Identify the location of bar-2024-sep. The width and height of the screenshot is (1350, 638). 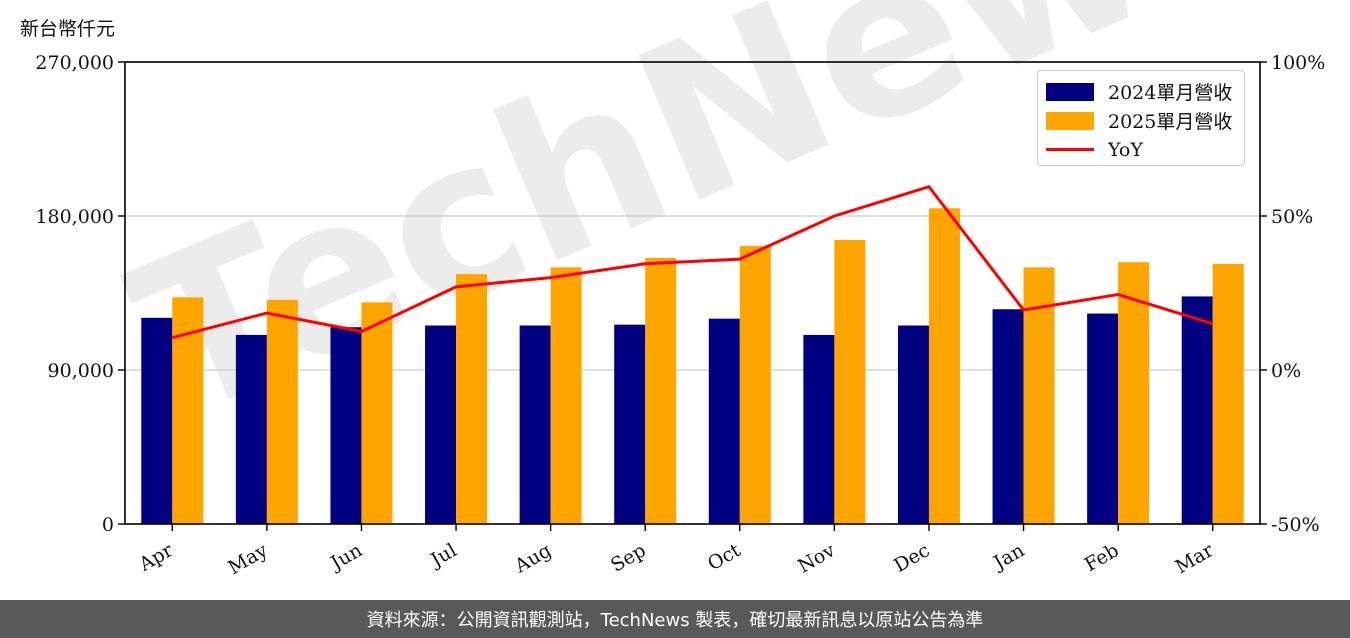
(630, 424).